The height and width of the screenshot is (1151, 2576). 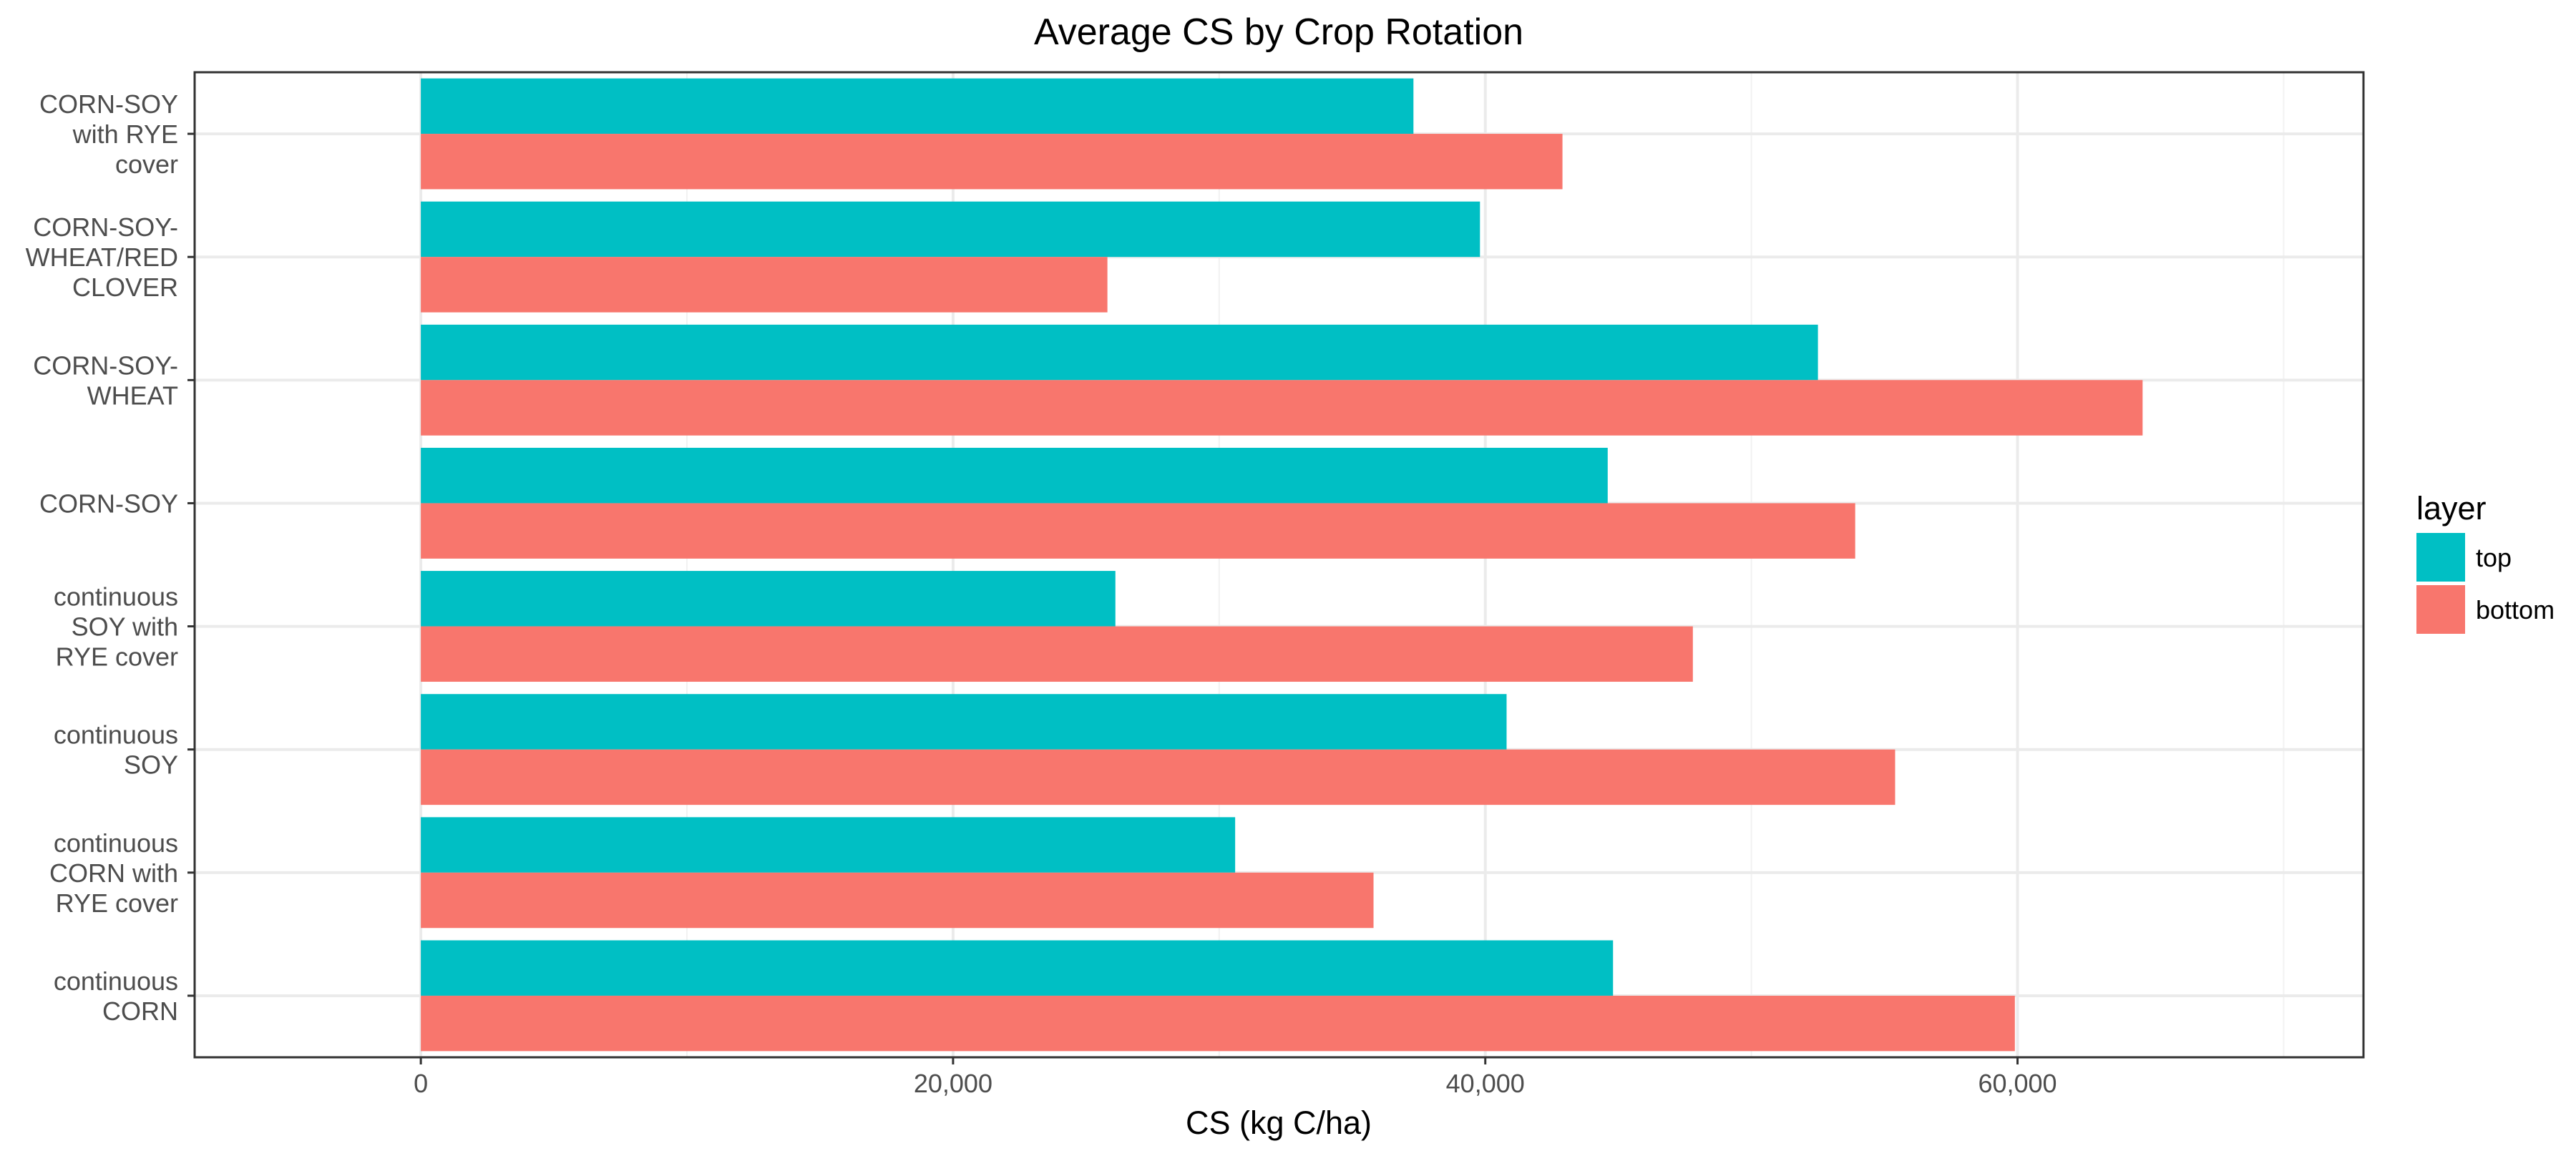 I want to click on x-axis-title: CS (kg C/ha), so click(x=1279, y=1123).